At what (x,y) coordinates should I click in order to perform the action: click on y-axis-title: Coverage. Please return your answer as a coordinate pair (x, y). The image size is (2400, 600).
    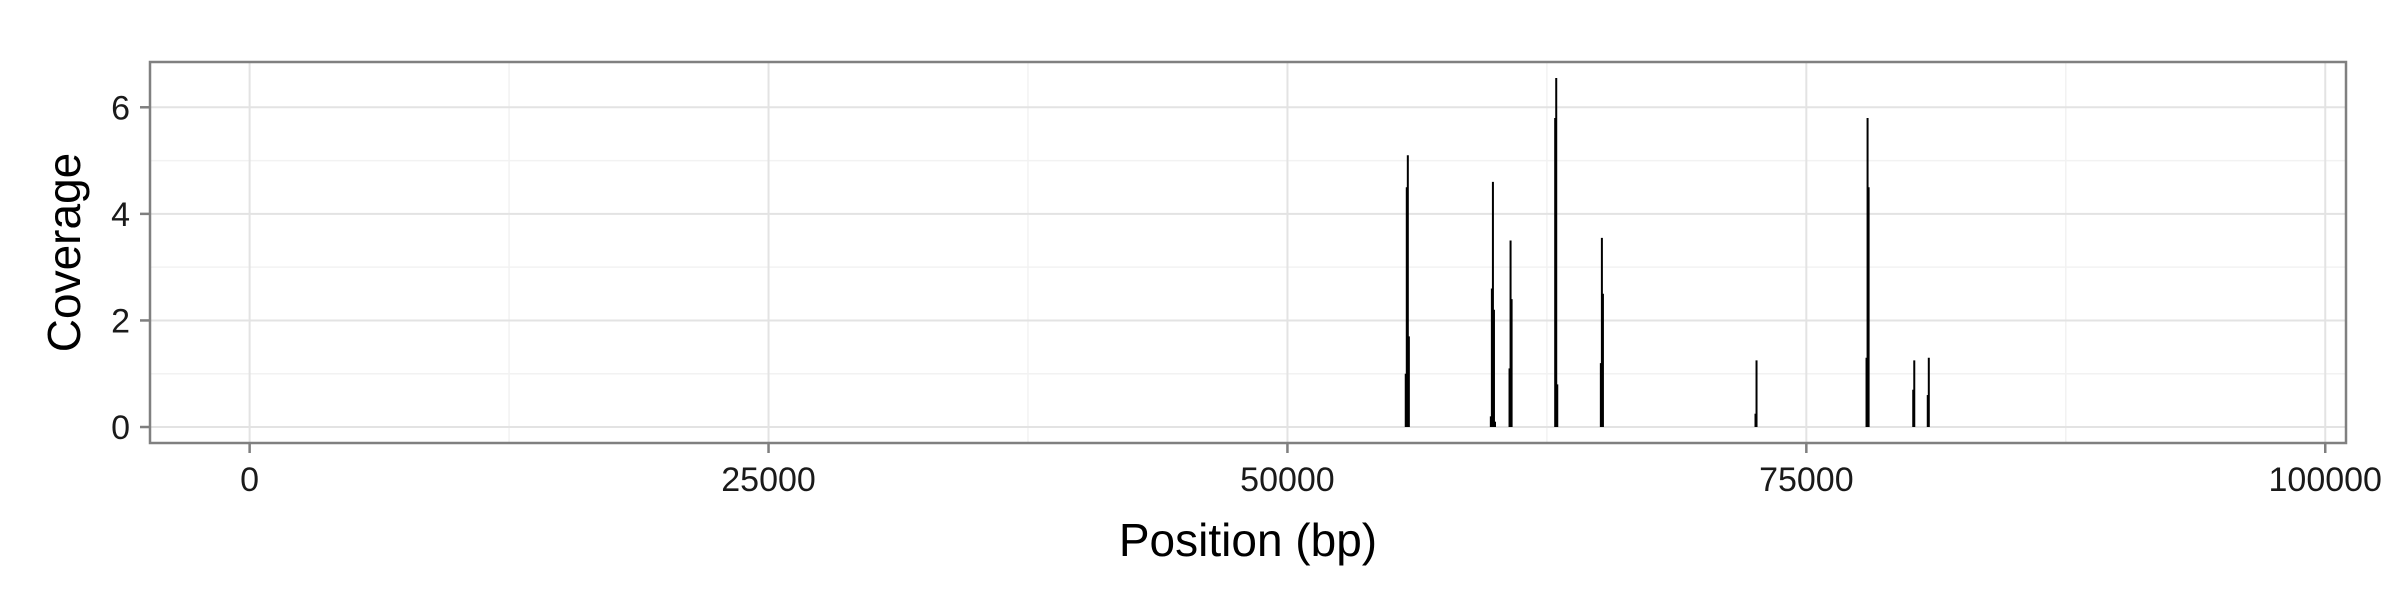
    Looking at the image, I should click on (64, 252).